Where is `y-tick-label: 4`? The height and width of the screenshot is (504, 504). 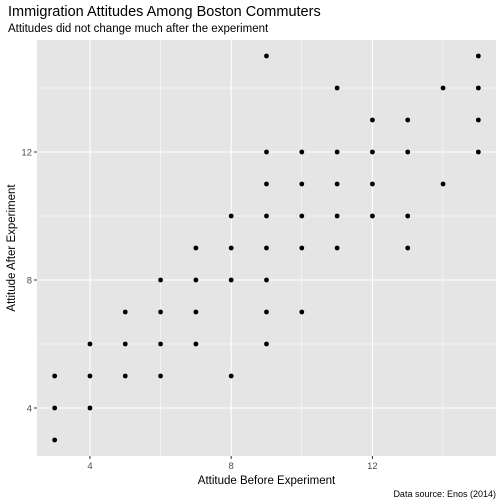 y-tick-label: 4 is located at coordinates (29, 409).